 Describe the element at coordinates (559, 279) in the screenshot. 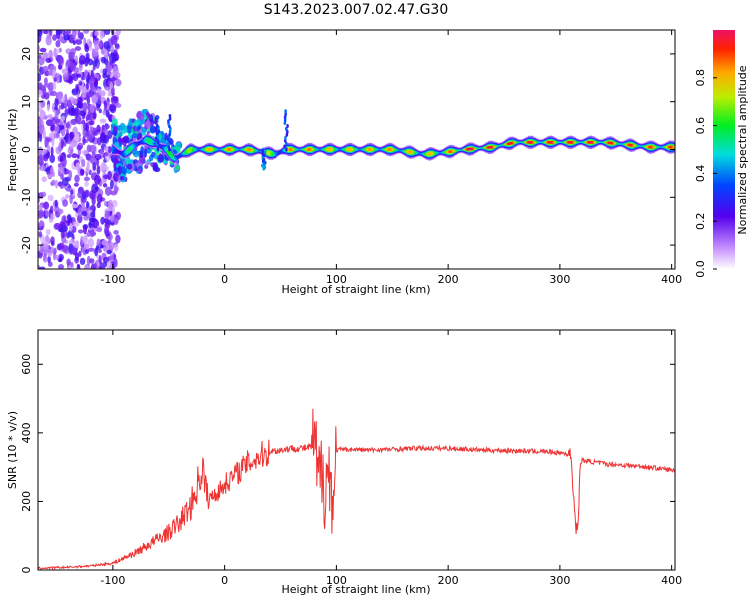

I see `x-tick-label: 300` at that location.